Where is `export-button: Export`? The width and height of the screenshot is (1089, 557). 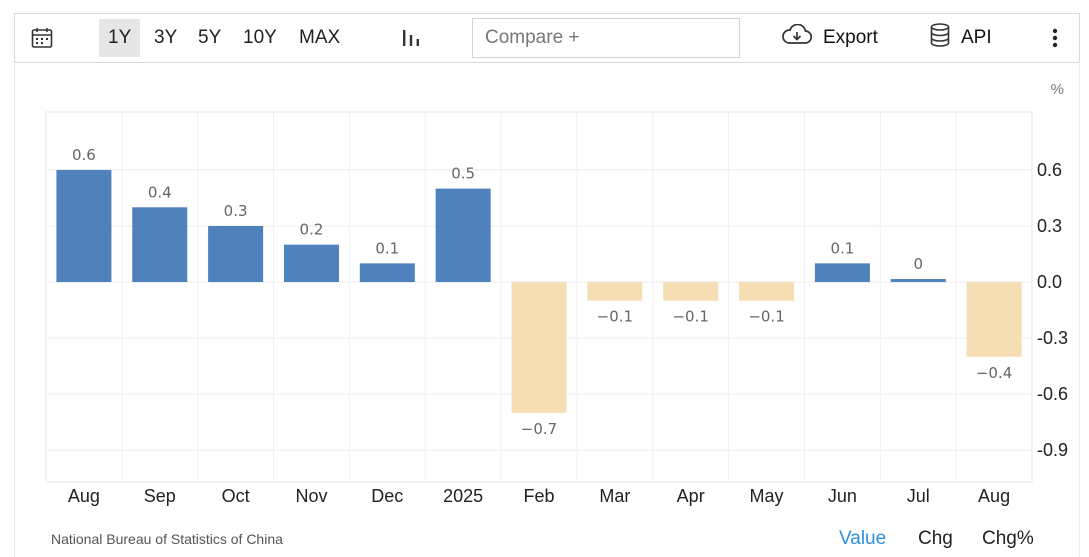
export-button: Export is located at coordinates (829, 38).